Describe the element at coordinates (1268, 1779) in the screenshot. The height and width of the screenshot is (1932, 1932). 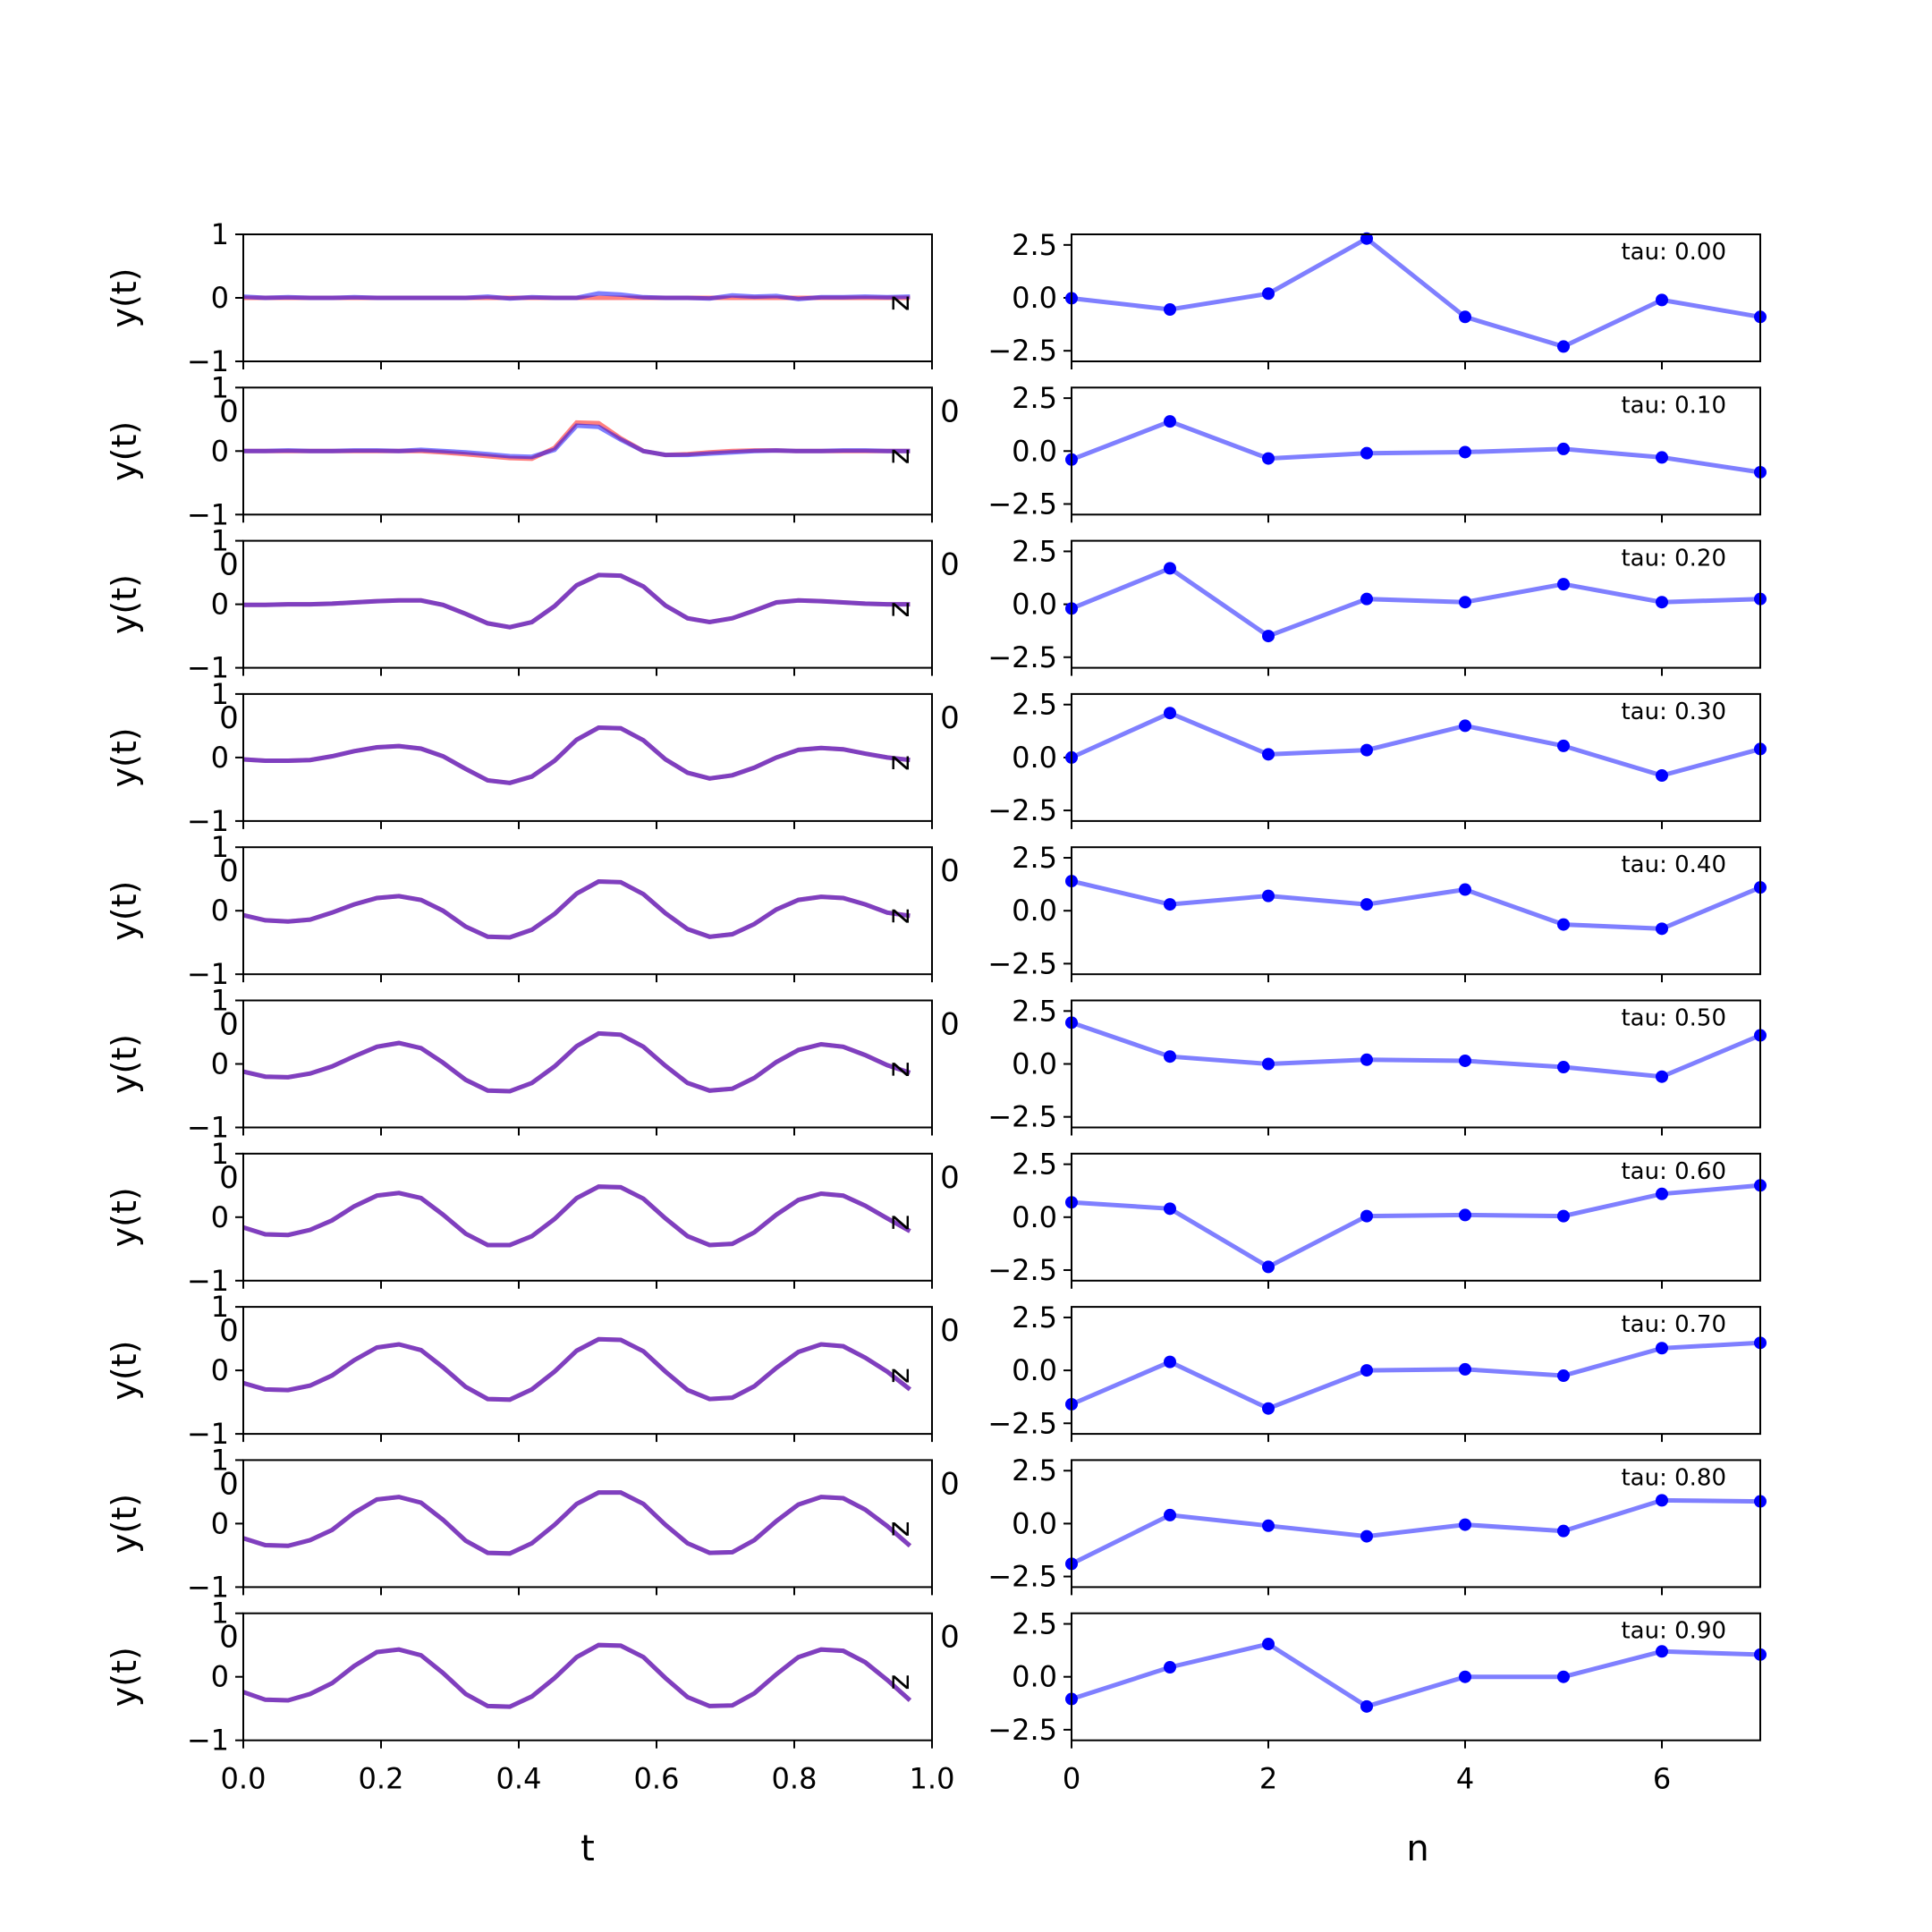
I see `x-tick-label: 2` at that location.